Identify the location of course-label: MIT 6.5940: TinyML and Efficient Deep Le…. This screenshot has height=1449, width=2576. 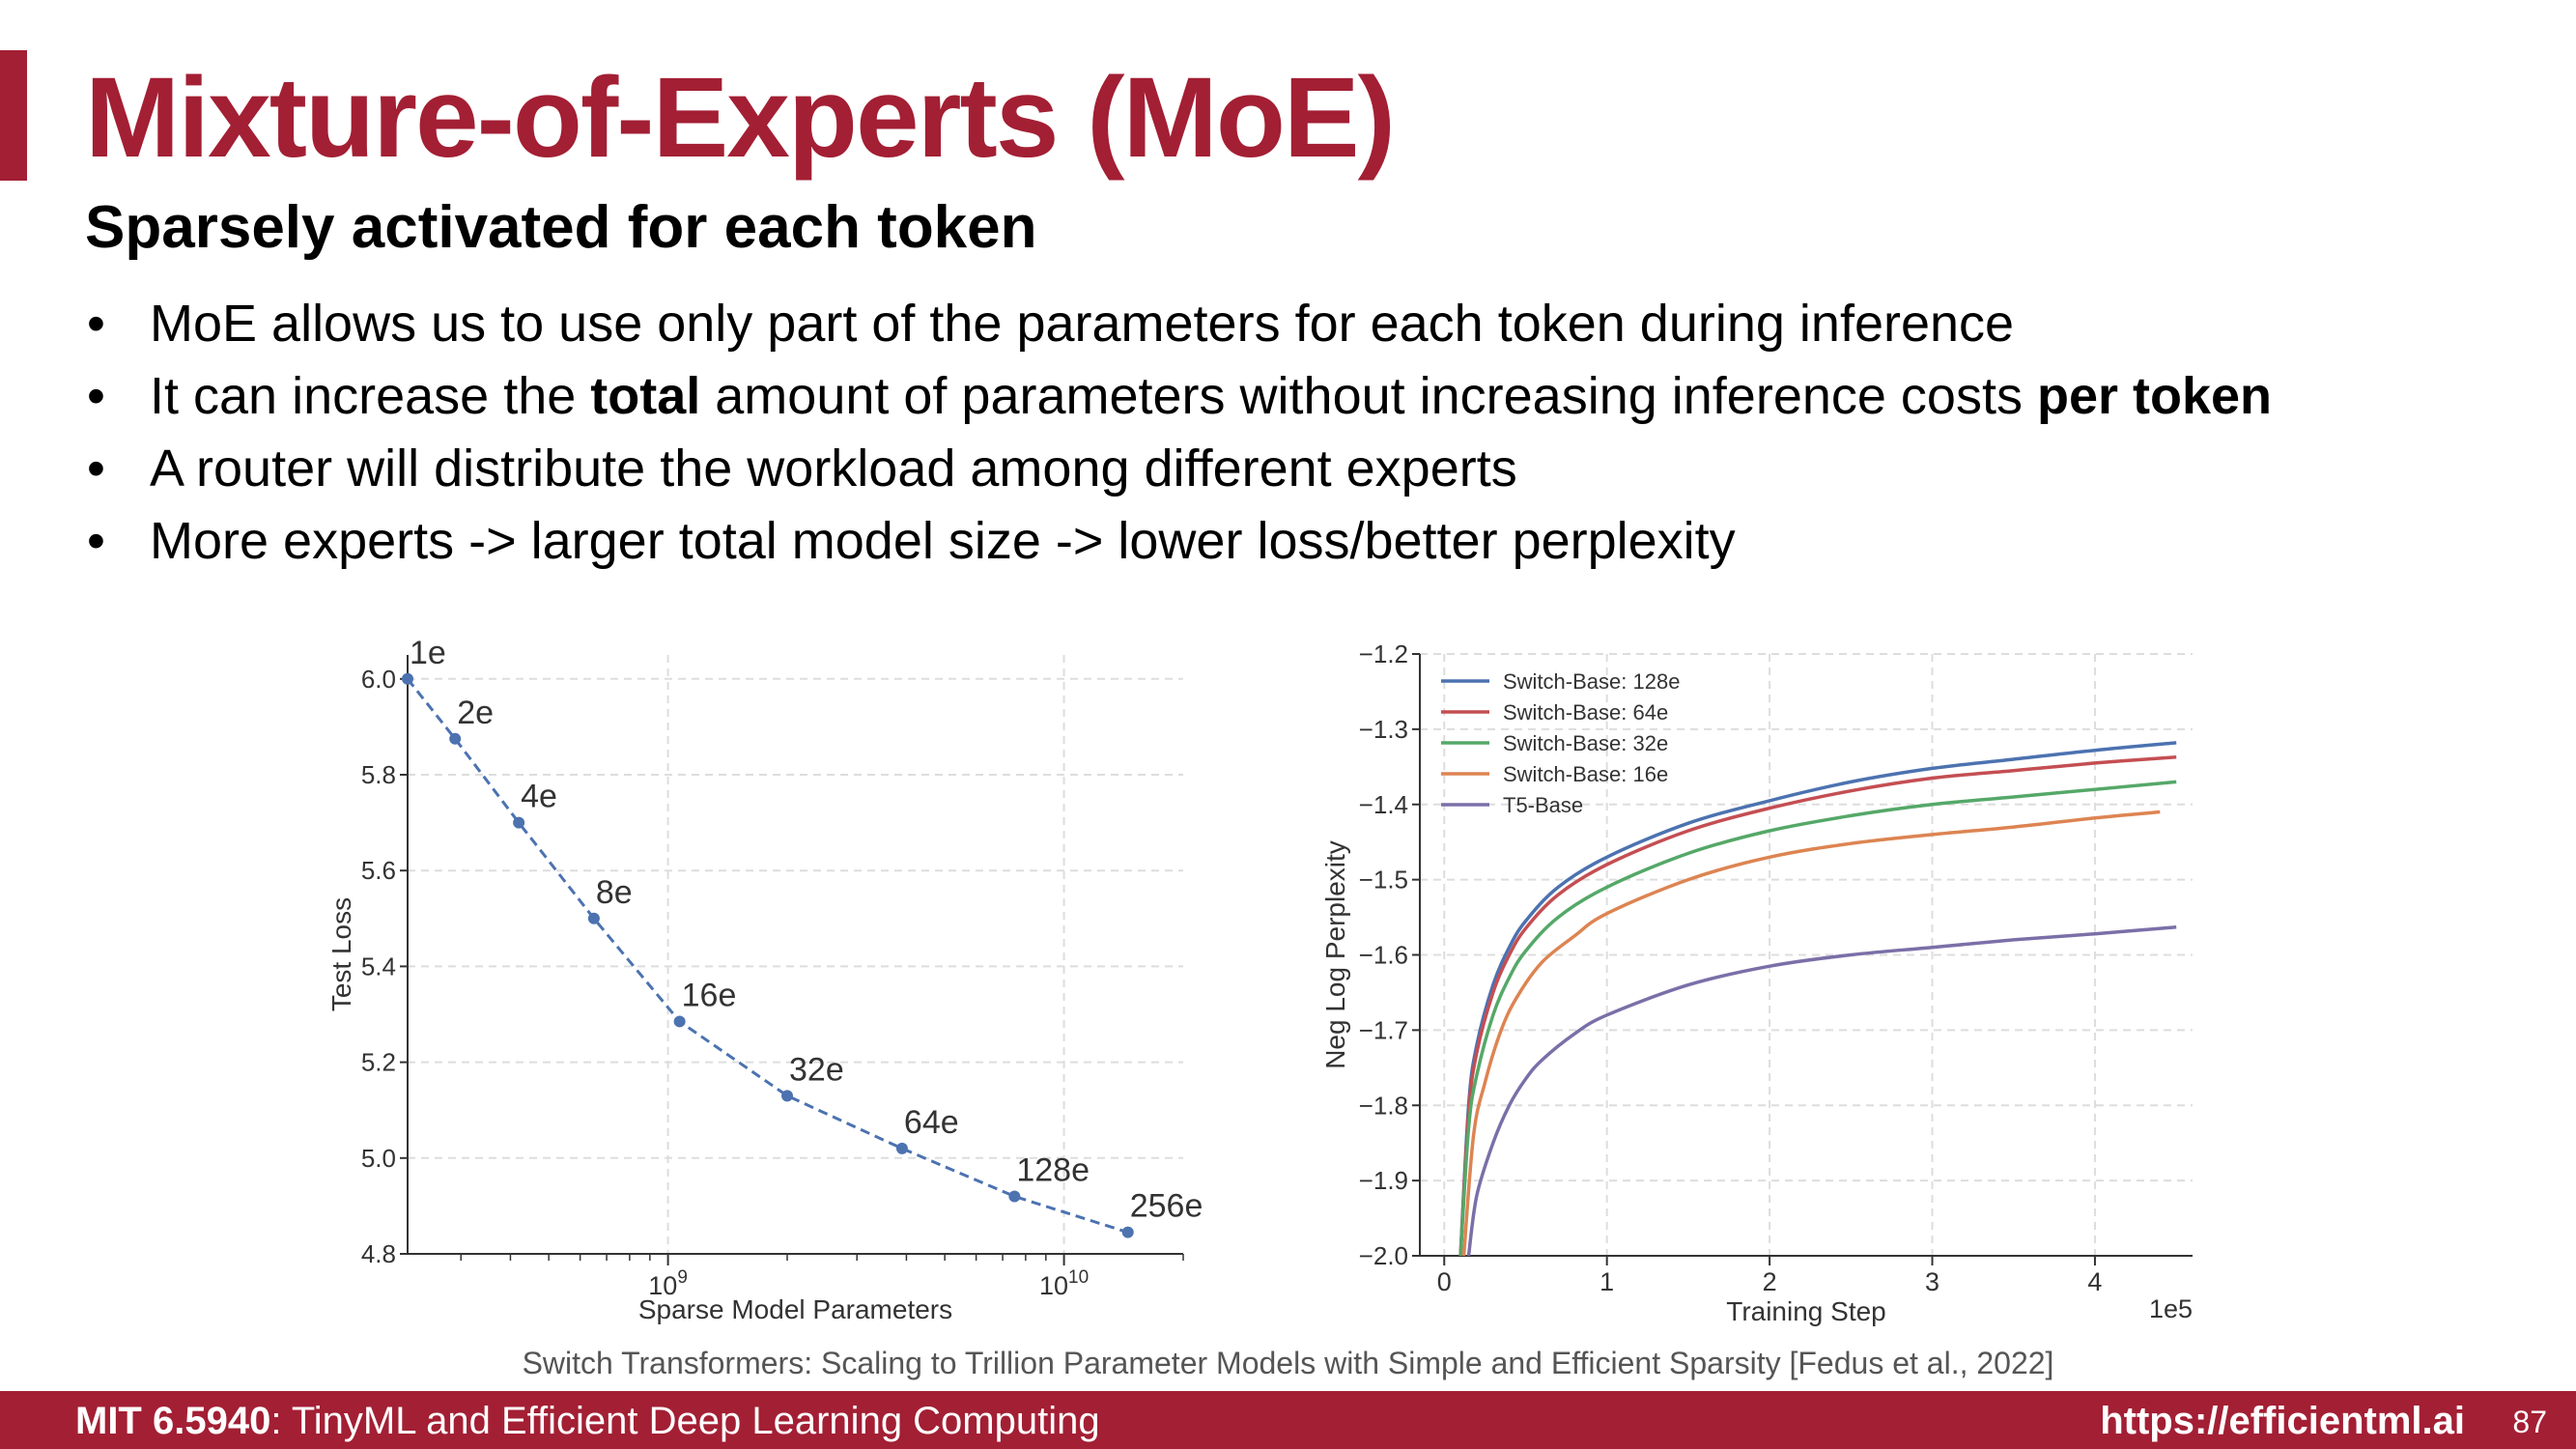
(587, 1421).